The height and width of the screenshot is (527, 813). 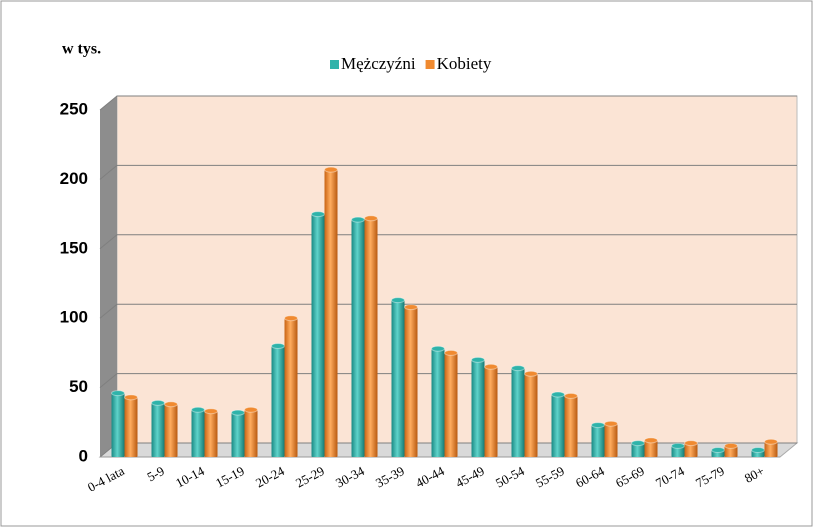 I want to click on legend-label: Kobiety, so click(x=464, y=63).